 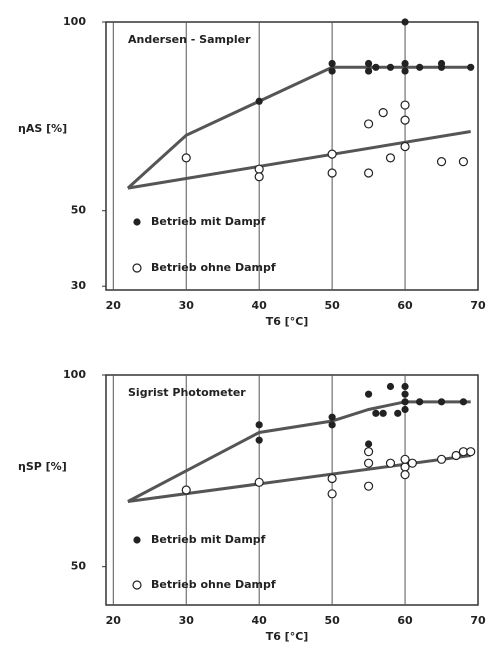 I want to click on y-axis-label: ηSP [%], so click(x=42, y=466).